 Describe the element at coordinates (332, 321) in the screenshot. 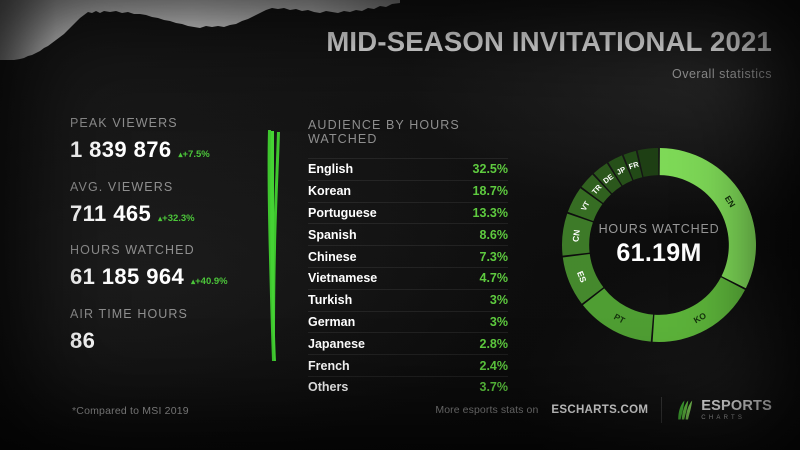

I see `language-name: German` at that location.